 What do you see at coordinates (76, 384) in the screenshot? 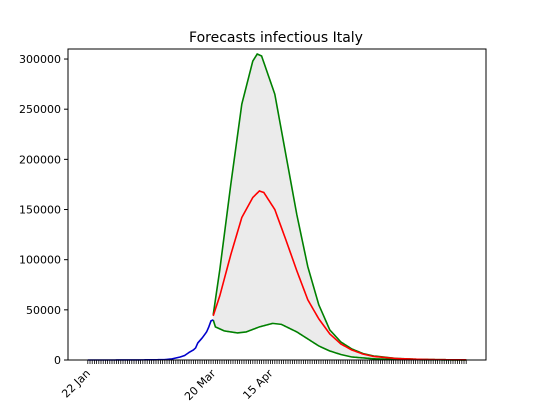
I see `x-tick-label: 22 Jan` at bounding box center [76, 384].